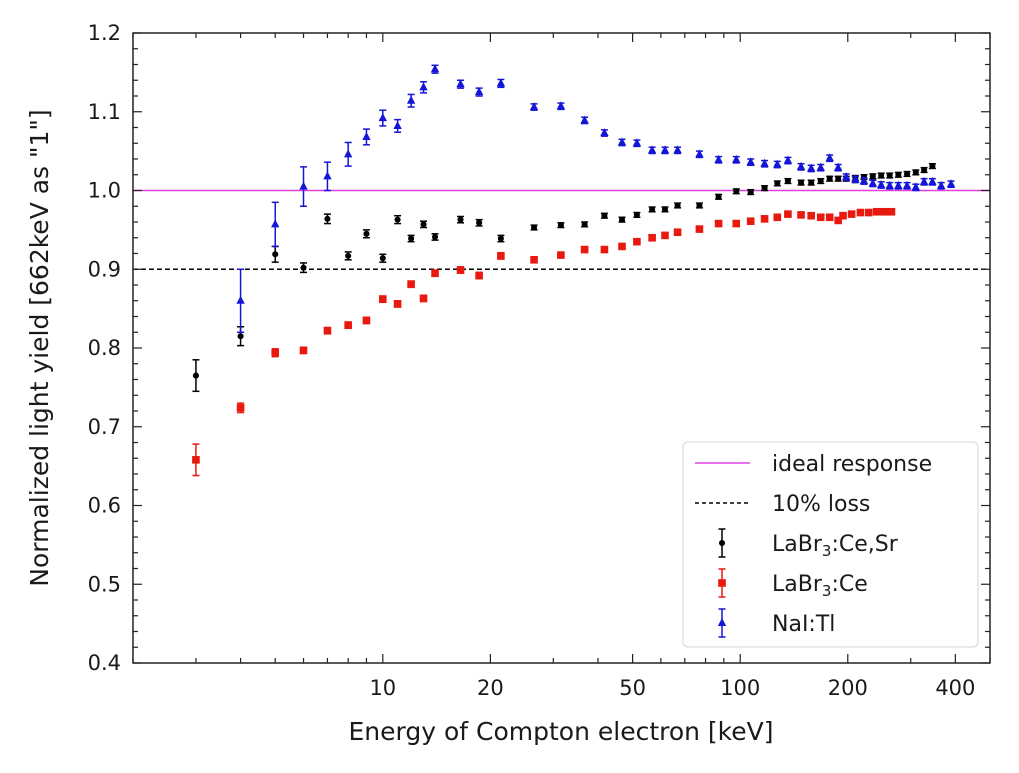 The width and height of the screenshot is (1019, 773). What do you see at coordinates (104, 506) in the screenshot?
I see `y-tick-label: 0.6` at bounding box center [104, 506].